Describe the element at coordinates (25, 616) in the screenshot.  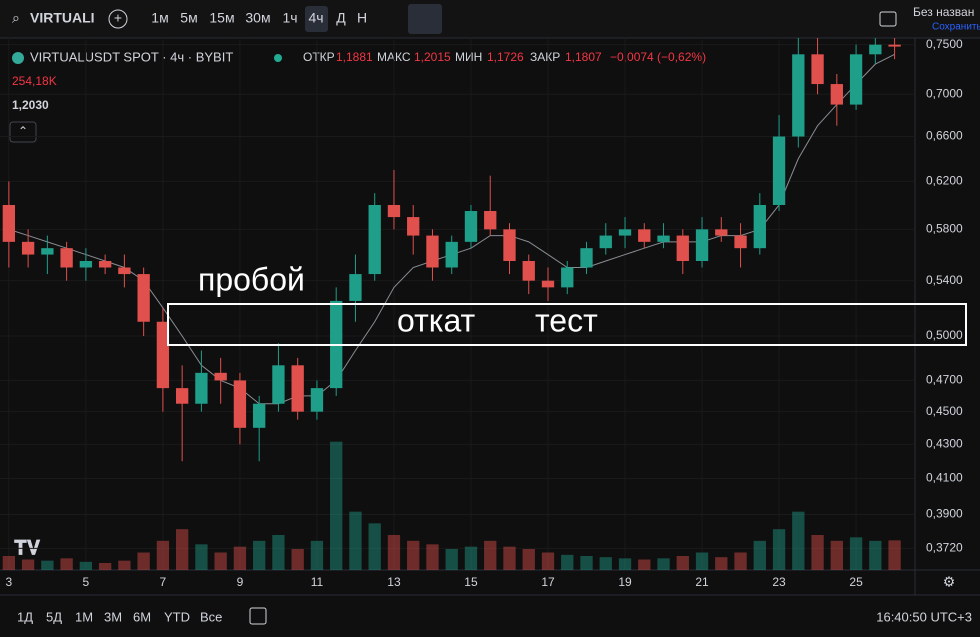
I see `range-button: 1Д` at that location.